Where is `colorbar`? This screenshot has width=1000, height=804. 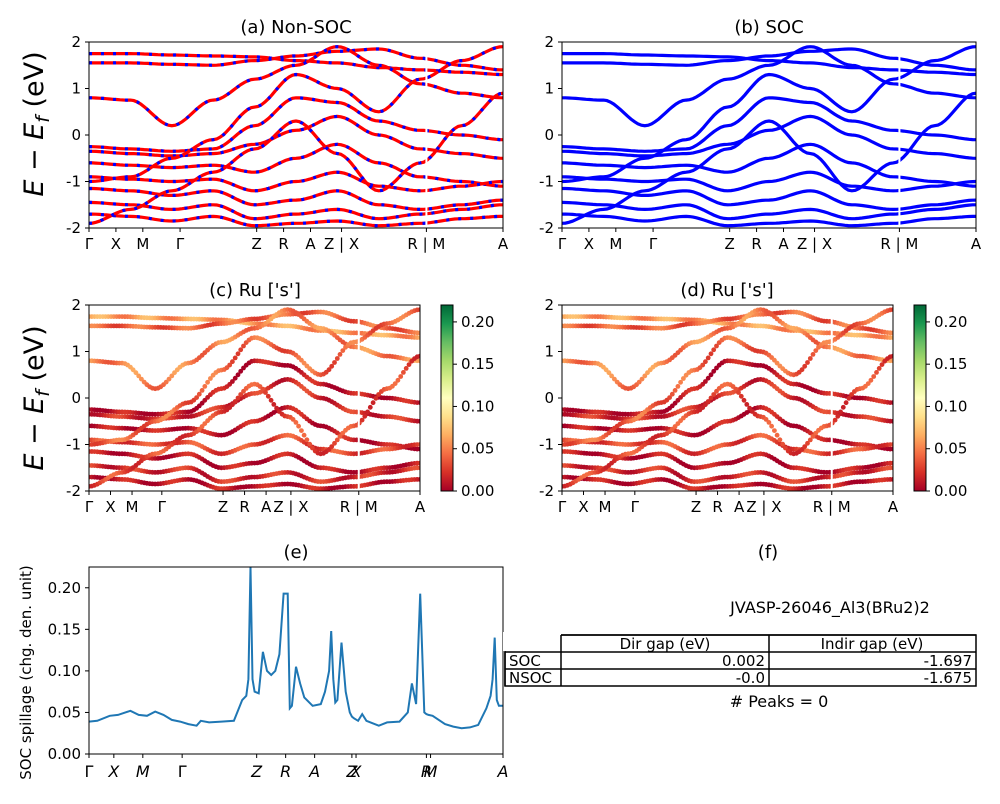 colorbar is located at coordinates (920, 398).